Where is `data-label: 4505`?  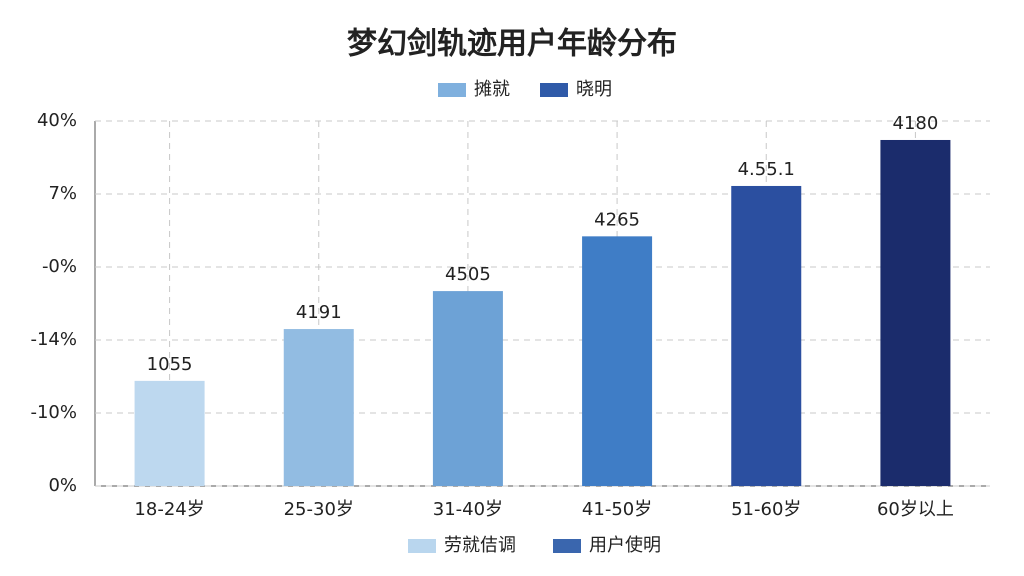
data-label: 4505 is located at coordinates (468, 274).